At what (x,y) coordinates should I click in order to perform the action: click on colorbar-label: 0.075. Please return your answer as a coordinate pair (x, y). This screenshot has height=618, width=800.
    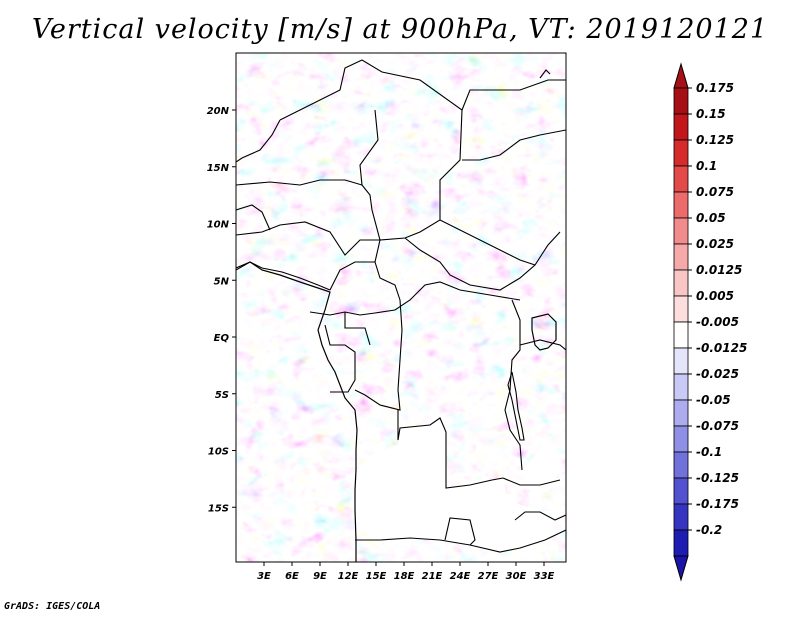
    Looking at the image, I should click on (715, 192).